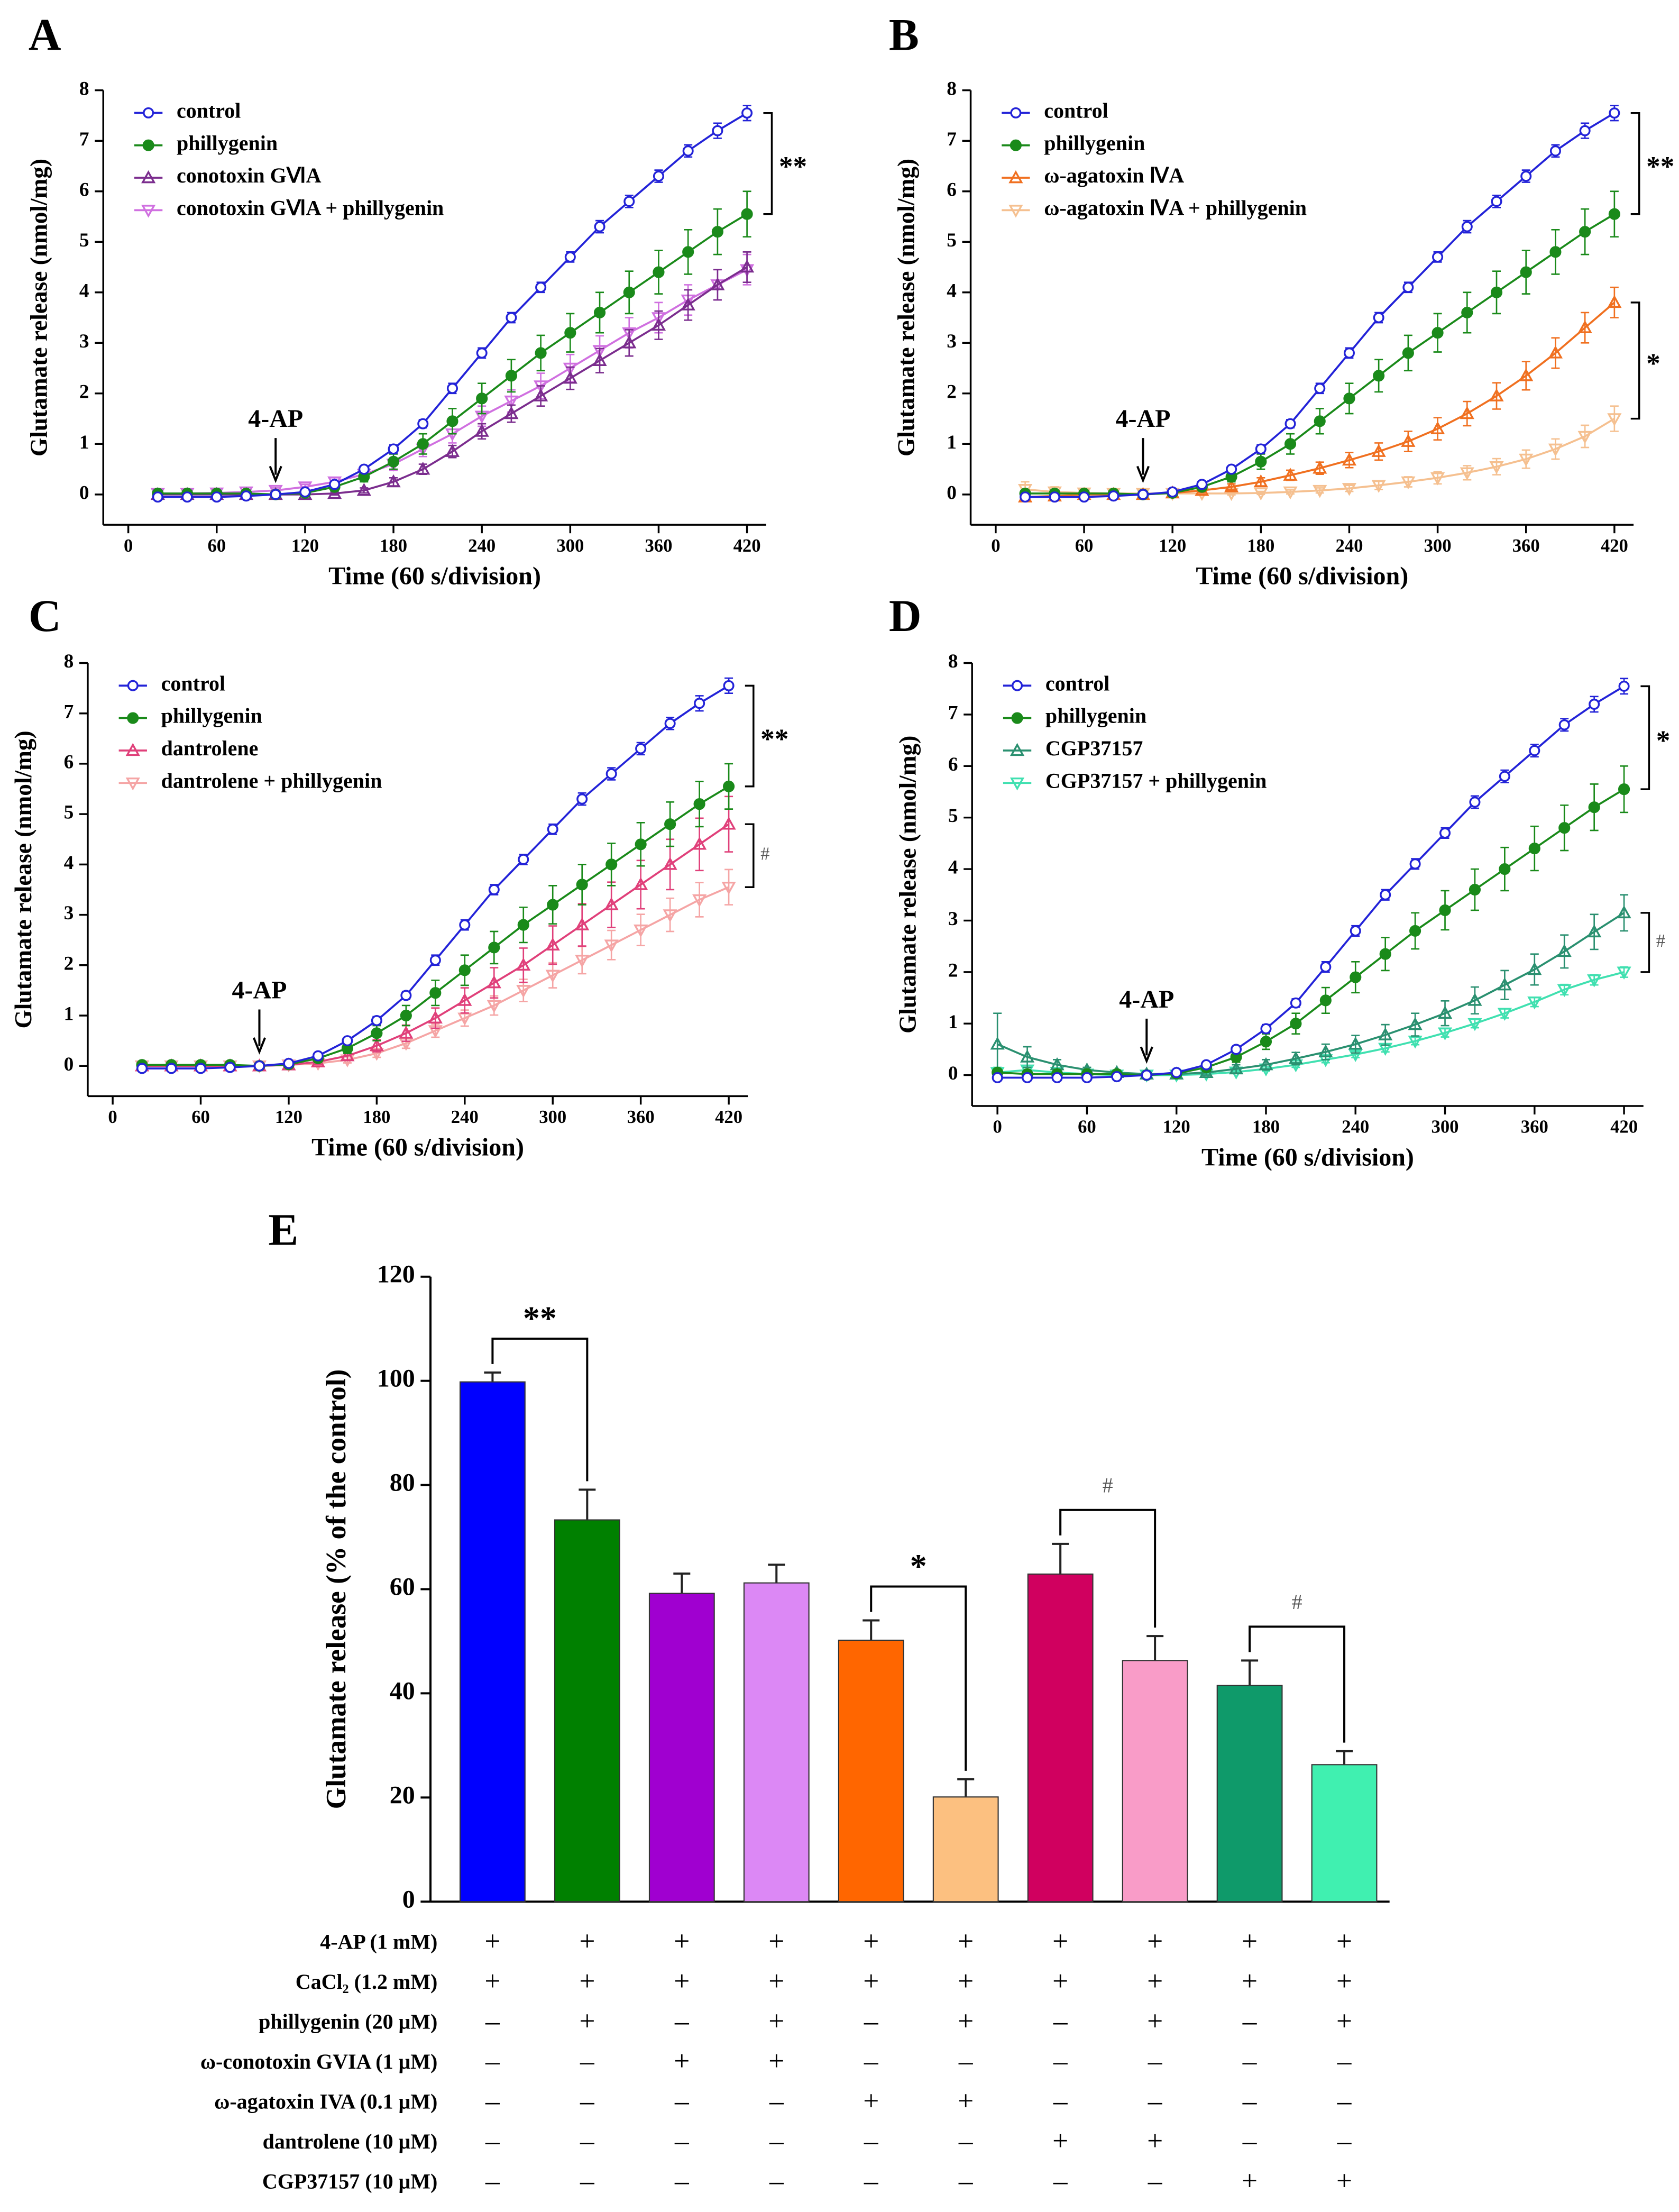 The image size is (1679, 2212). I want to click on x-tick-label: 60, so click(217, 546).